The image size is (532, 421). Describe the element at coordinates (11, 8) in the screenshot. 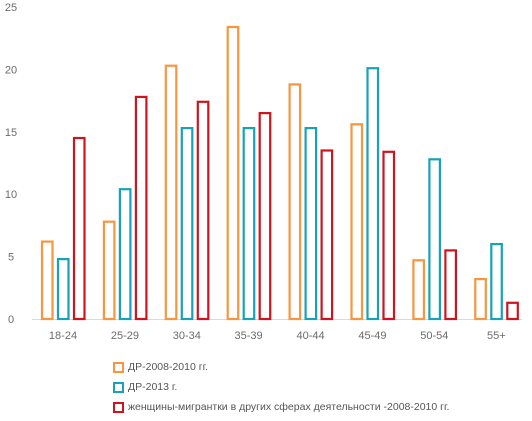

I see `y-tick-label: 25` at that location.